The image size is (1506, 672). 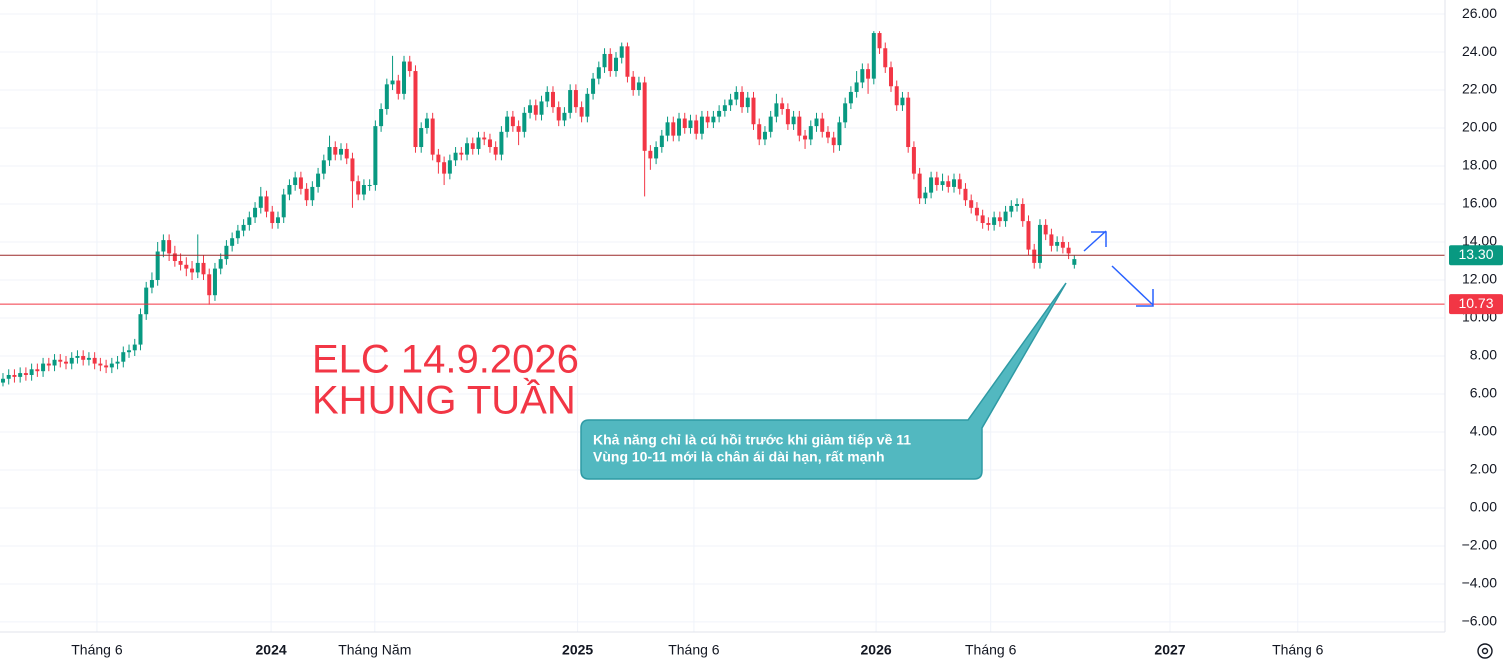 What do you see at coordinates (1485, 651) in the screenshot?
I see `settings-icon` at bounding box center [1485, 651].